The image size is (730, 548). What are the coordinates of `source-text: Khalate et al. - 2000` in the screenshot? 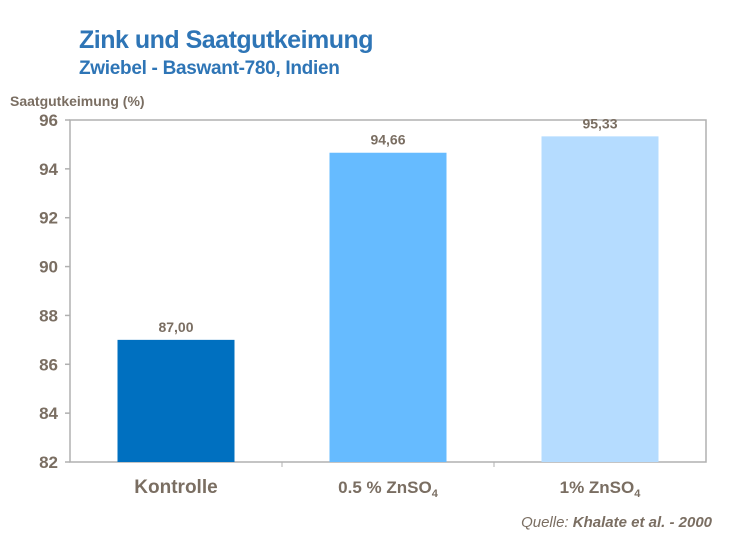 It's located at (642, 522).